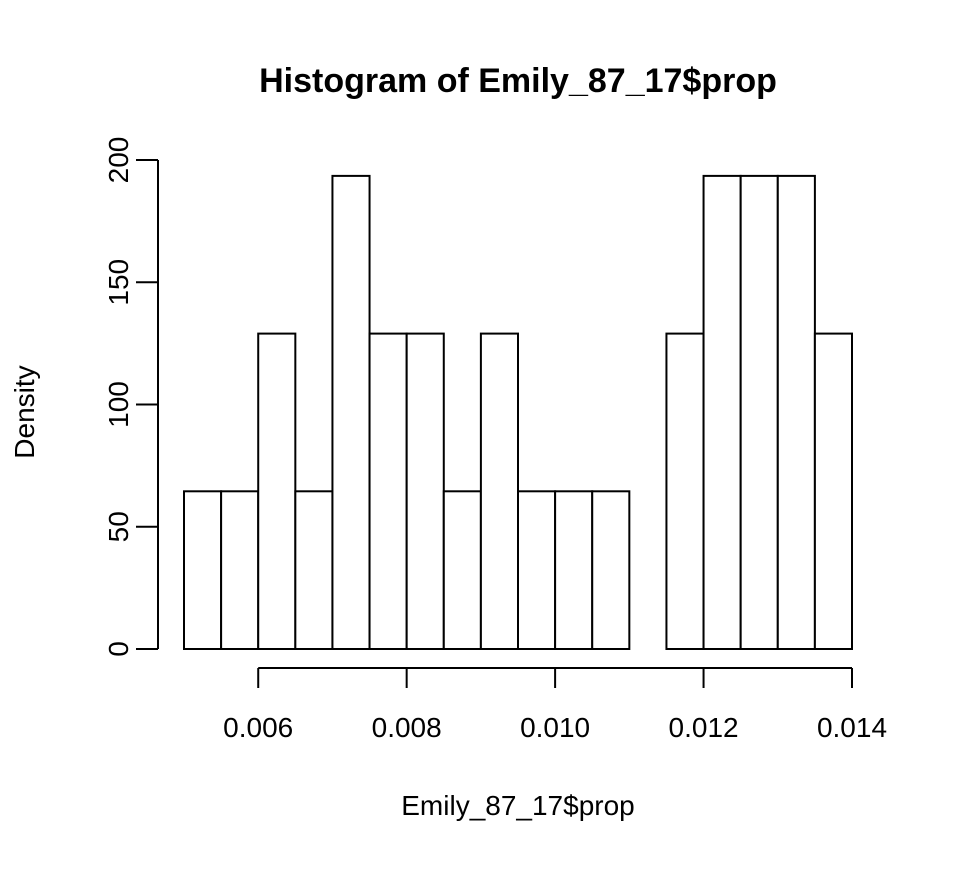 The width and height of the screenshot is (960, 869). I want to click on chart-title: Histogram of Emily_87_17$prop, so click(518, 81).